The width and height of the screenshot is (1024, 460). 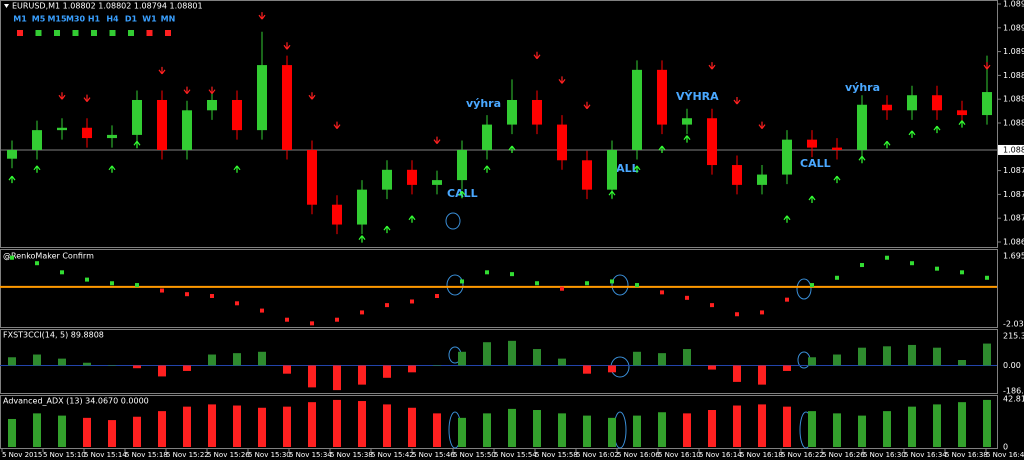 What do you see at coordinates (761, 455) in the screenshot?
I see `x-tick-label: 5 Nov 16:18` at bounding box center [761, 455].